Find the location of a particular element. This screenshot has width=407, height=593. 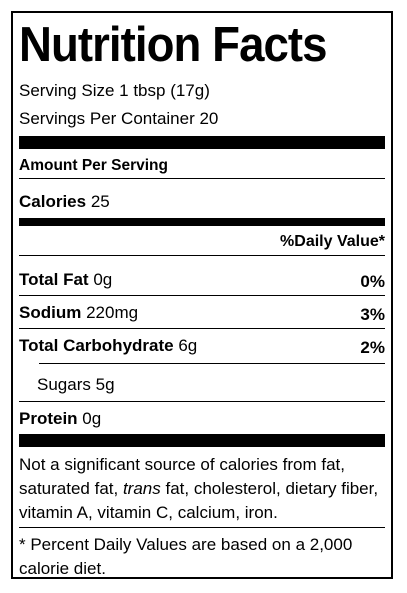

sodium-row: Sodium 220mg is located at coordinates (78, 313).